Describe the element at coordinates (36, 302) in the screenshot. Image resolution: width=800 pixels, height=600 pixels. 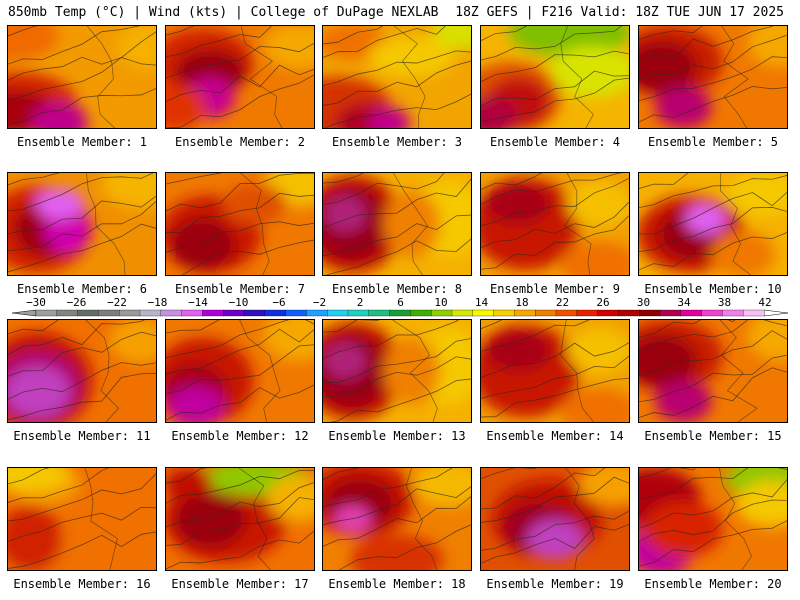
I see `colorbar-tick-label: −30` at that location.